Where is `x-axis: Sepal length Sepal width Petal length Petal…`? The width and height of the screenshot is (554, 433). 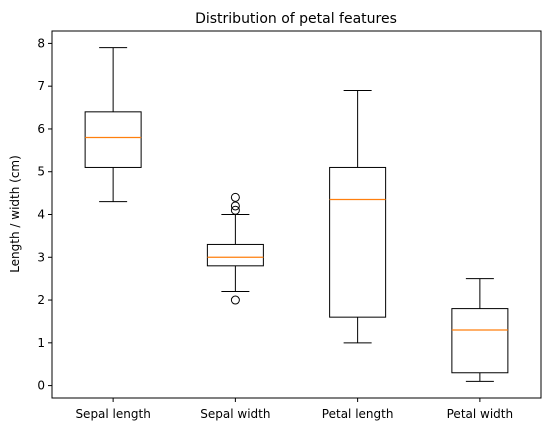
x-axis: Sepal length Sepal width Petal length Petal… is located at coordinates (294, 409).